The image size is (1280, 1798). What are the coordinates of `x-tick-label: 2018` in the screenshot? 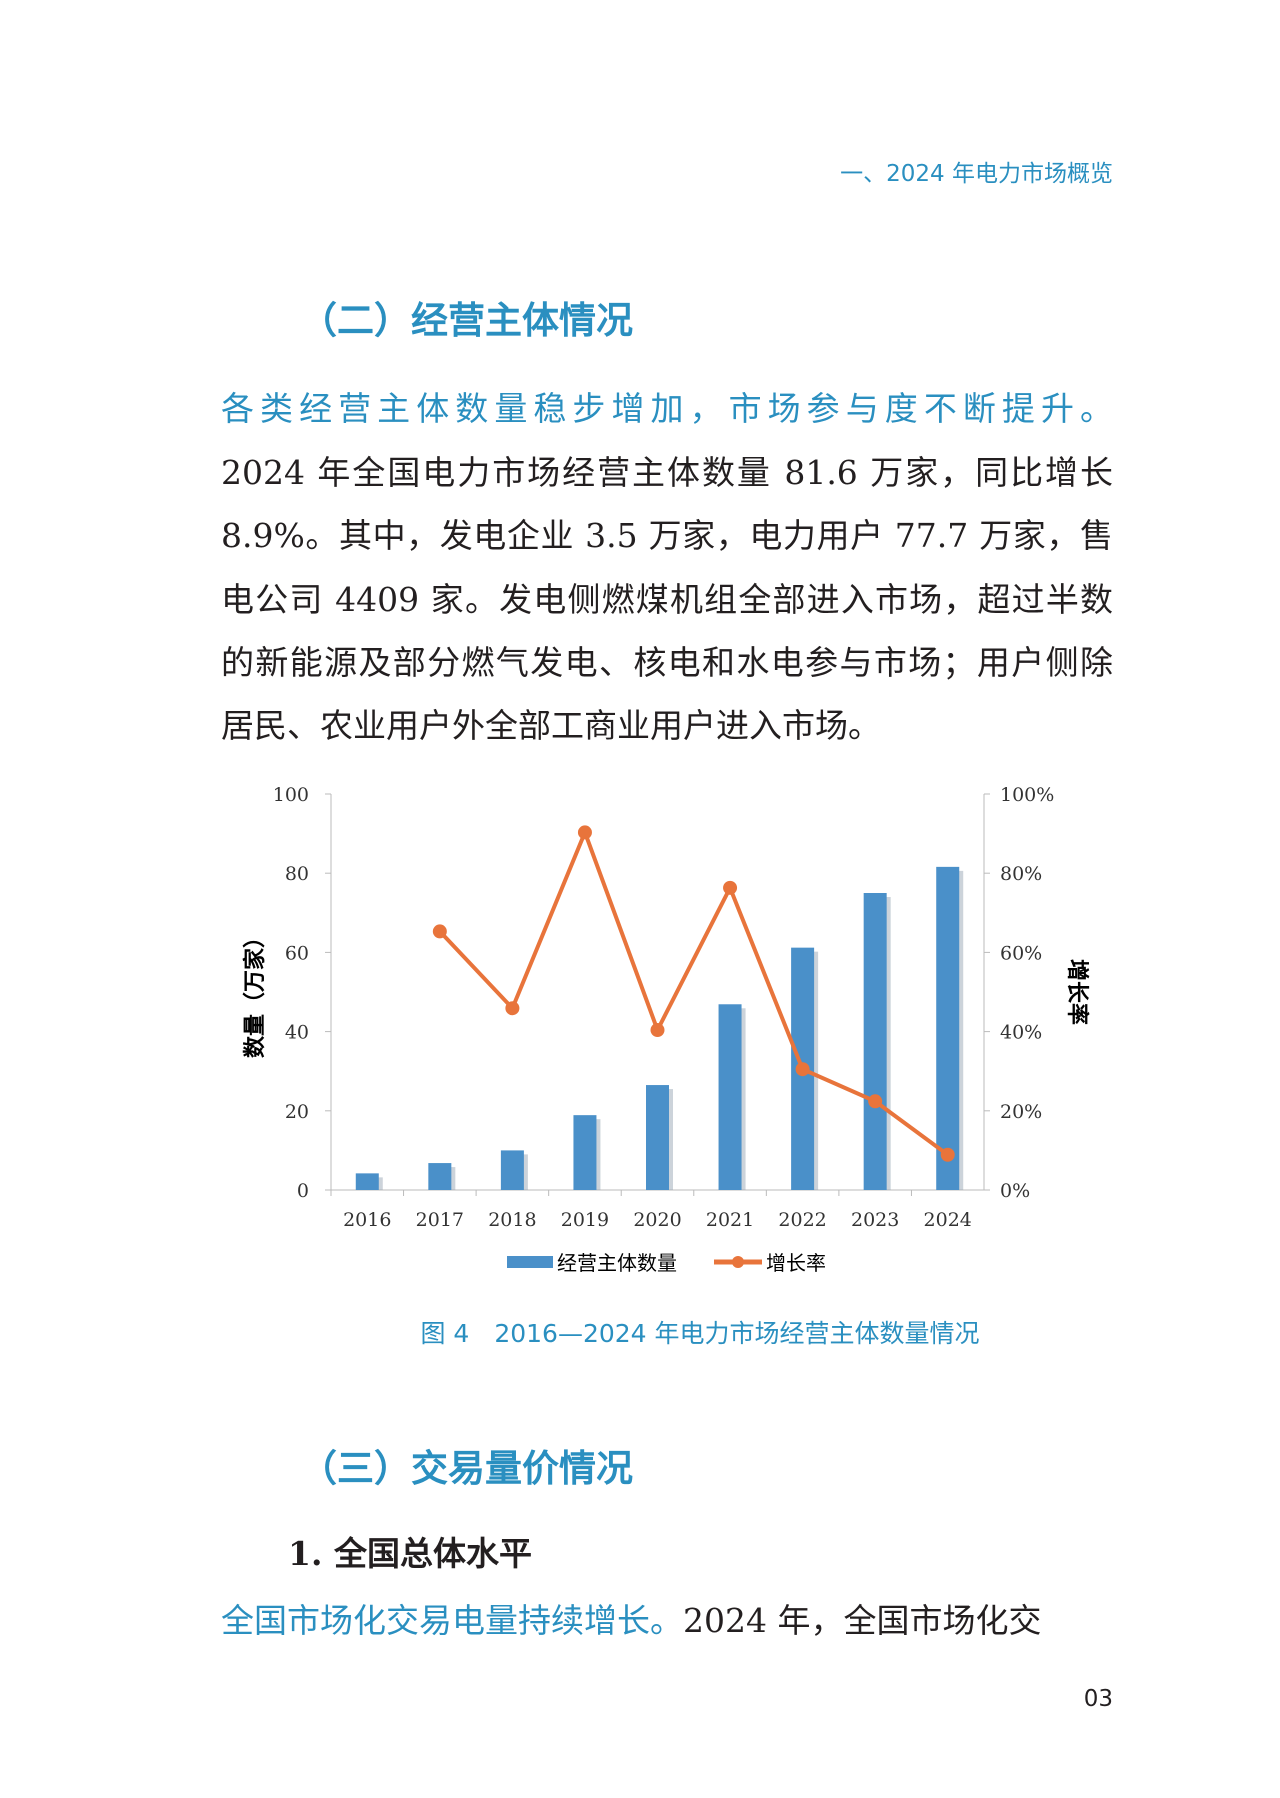 It's located at (512, 1220).